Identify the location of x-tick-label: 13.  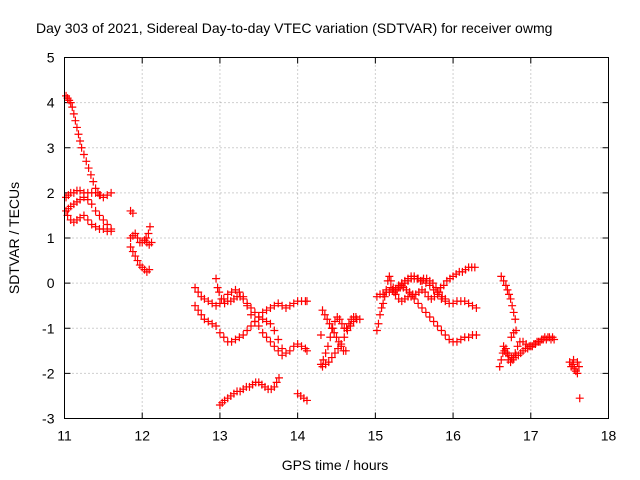
(220, 436).